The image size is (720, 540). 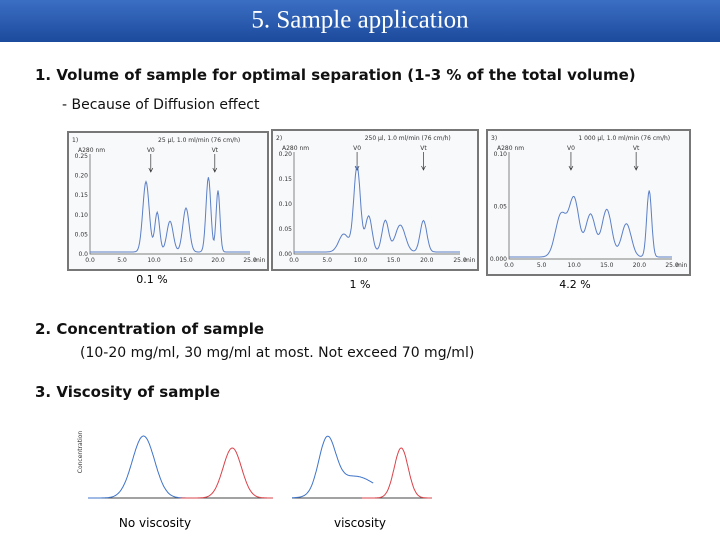 What do you see at coordinates (151, 279) in the screenshot?
I see `caption: 0.1 %` at bounding box center [151, 279].